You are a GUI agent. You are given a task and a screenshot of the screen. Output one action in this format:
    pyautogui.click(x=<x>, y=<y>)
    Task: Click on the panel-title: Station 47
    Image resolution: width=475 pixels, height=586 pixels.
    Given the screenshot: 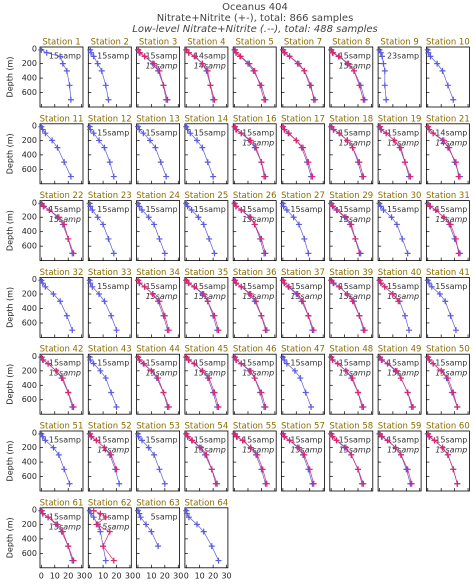 What is the action you would take?
    pyautogui.click(x=303, y=350)
    